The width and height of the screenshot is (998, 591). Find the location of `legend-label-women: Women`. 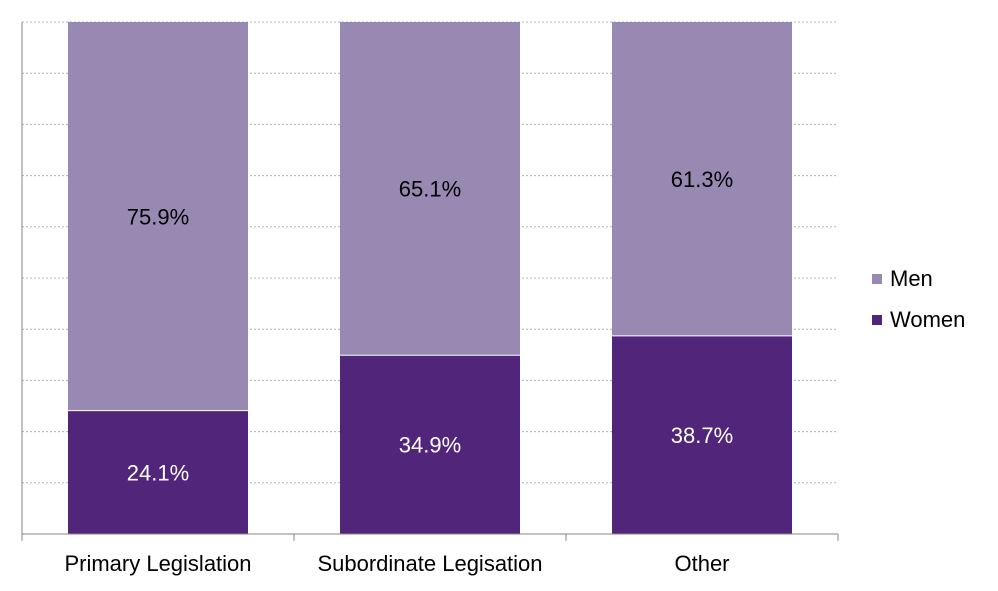

legend-label-women: Women is located at coordinates (928, 319).